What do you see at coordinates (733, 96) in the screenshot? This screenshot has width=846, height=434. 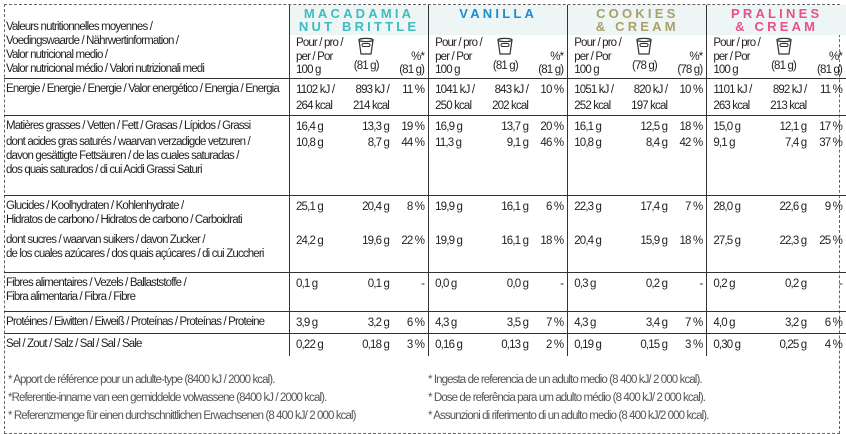 I see `value-per-100g: 1101 kJ /263 kcal` at bounding box center [733, 96].